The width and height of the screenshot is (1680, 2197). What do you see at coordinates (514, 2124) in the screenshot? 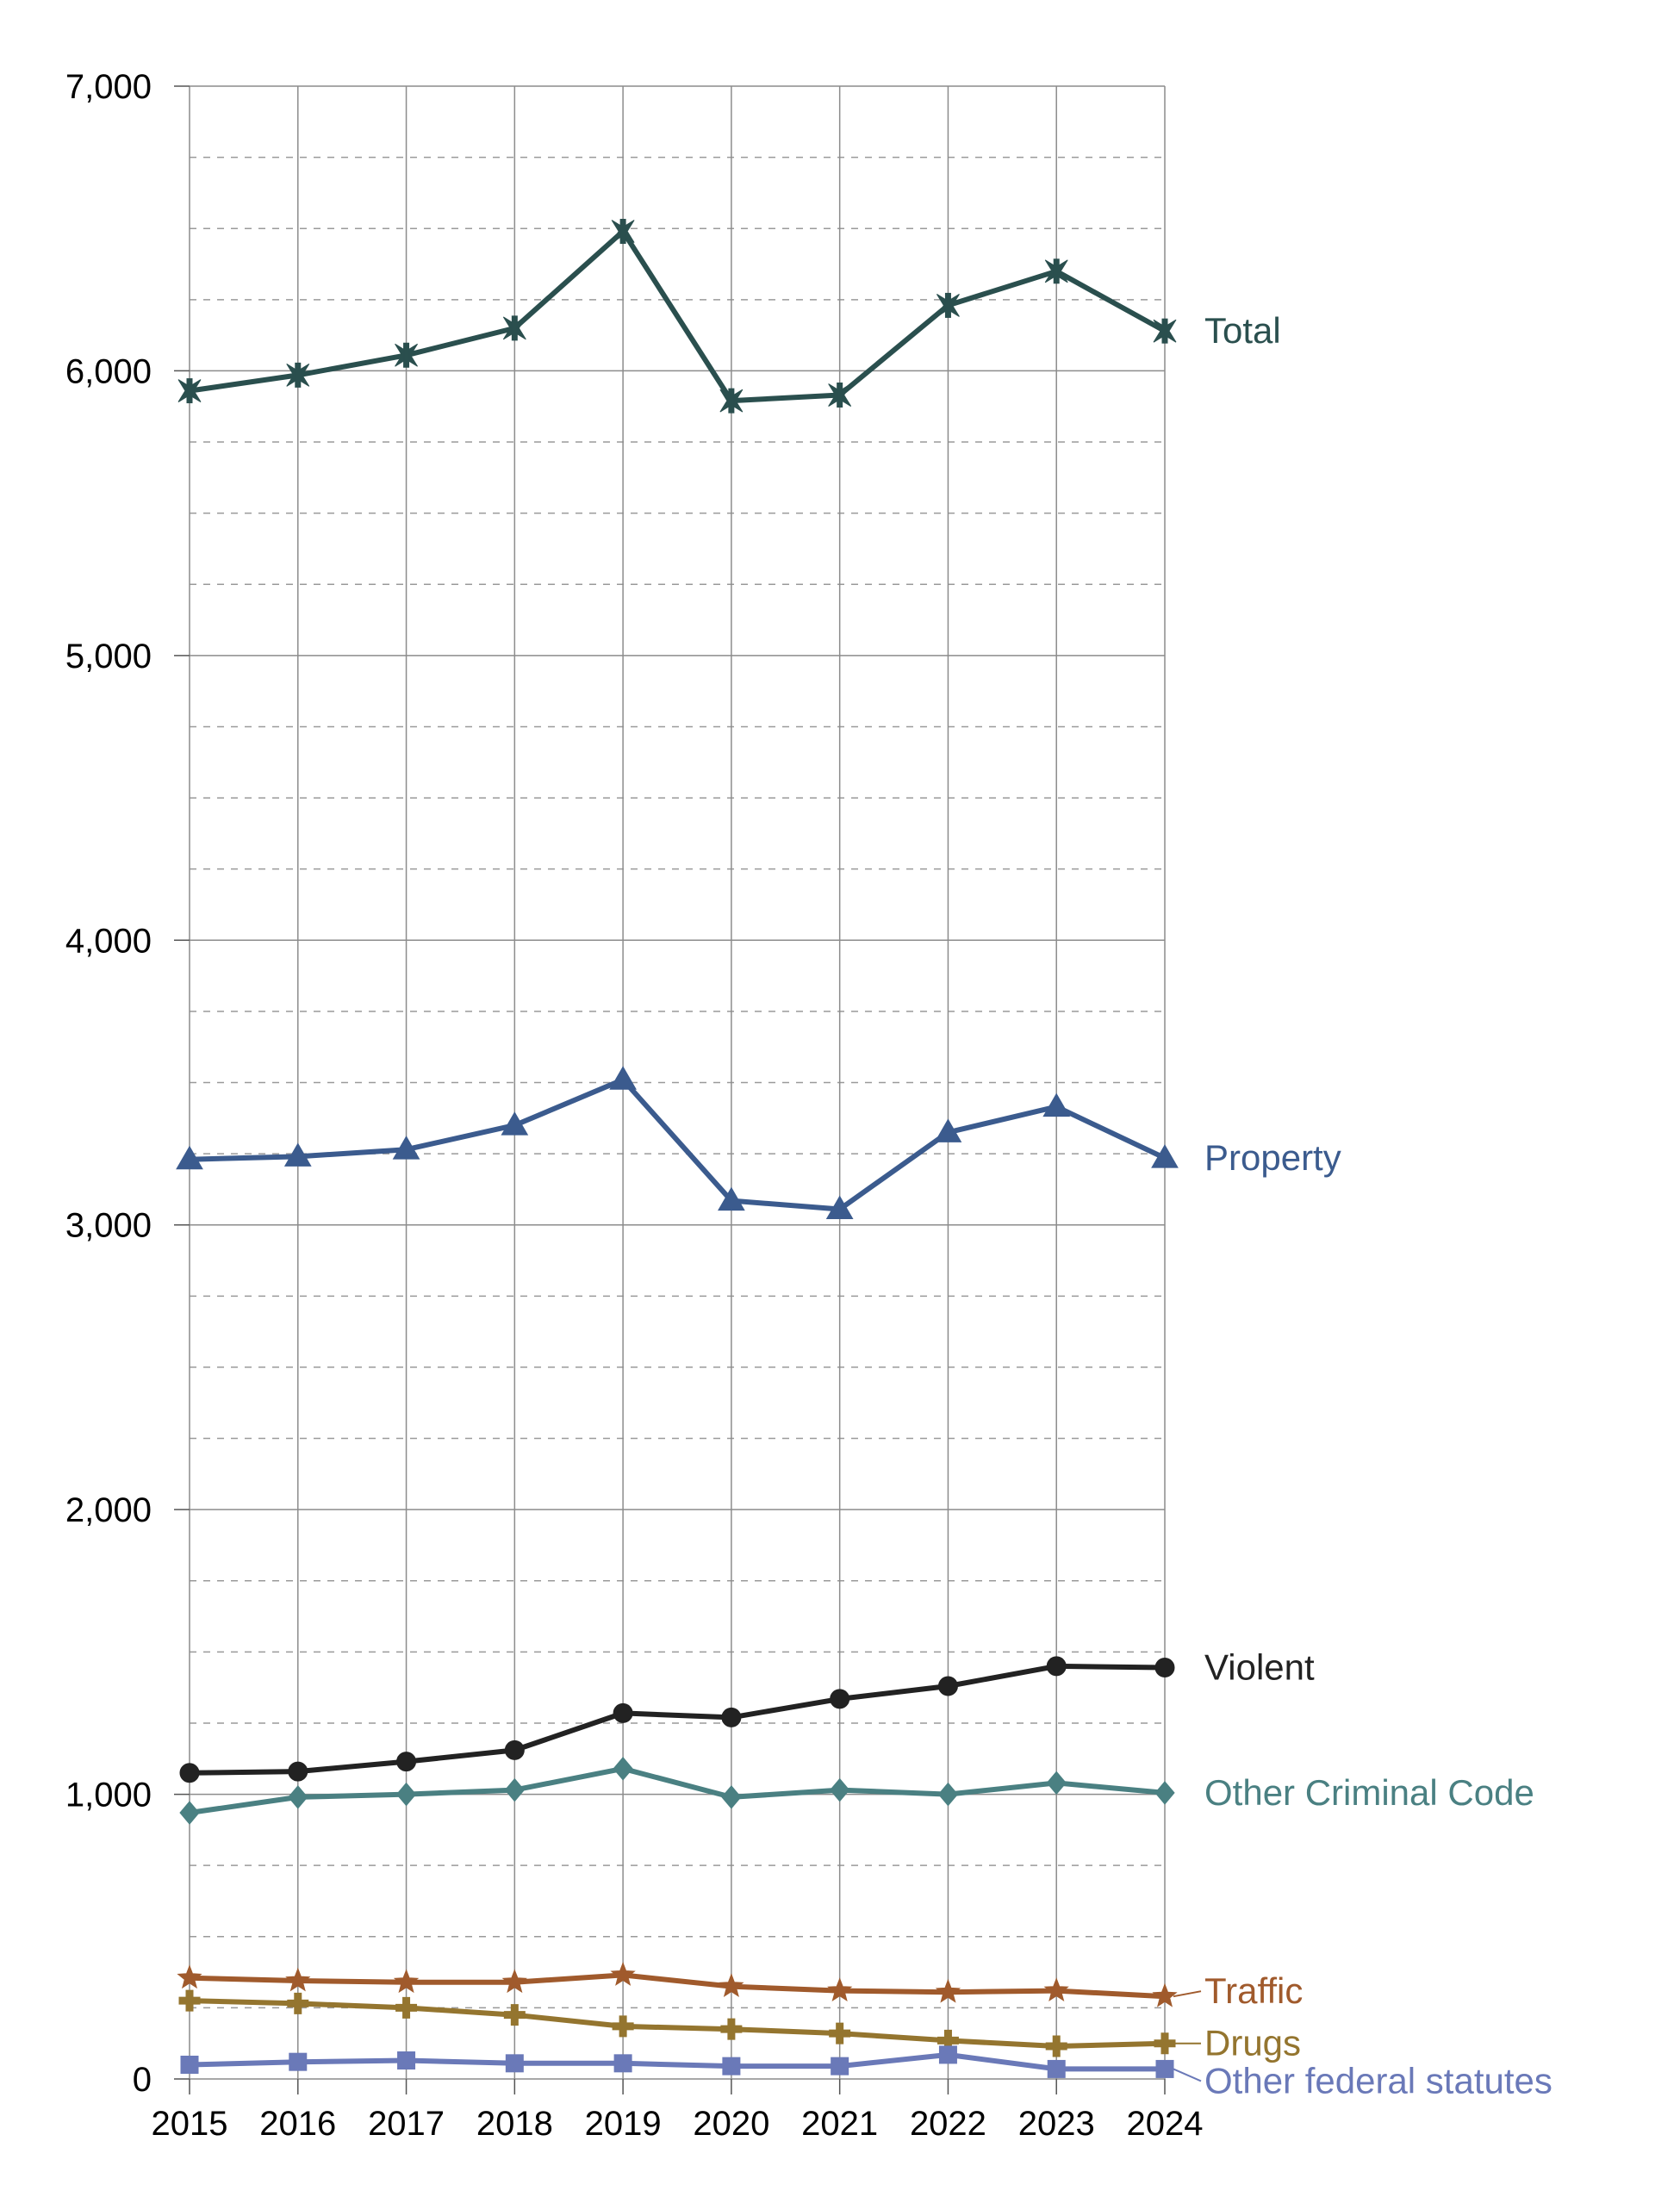
I see `x-tick-label: 2018` at bounding box center [514, 2124].